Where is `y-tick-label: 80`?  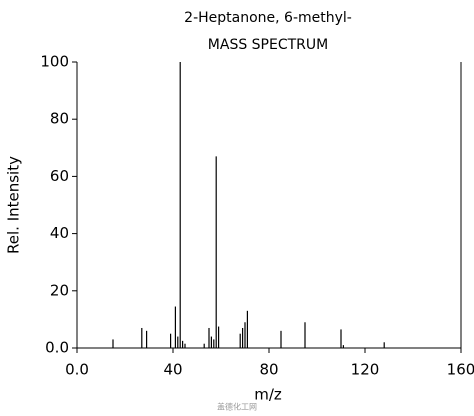 y-tick-label: 80 is located at coordinates (59, 119).